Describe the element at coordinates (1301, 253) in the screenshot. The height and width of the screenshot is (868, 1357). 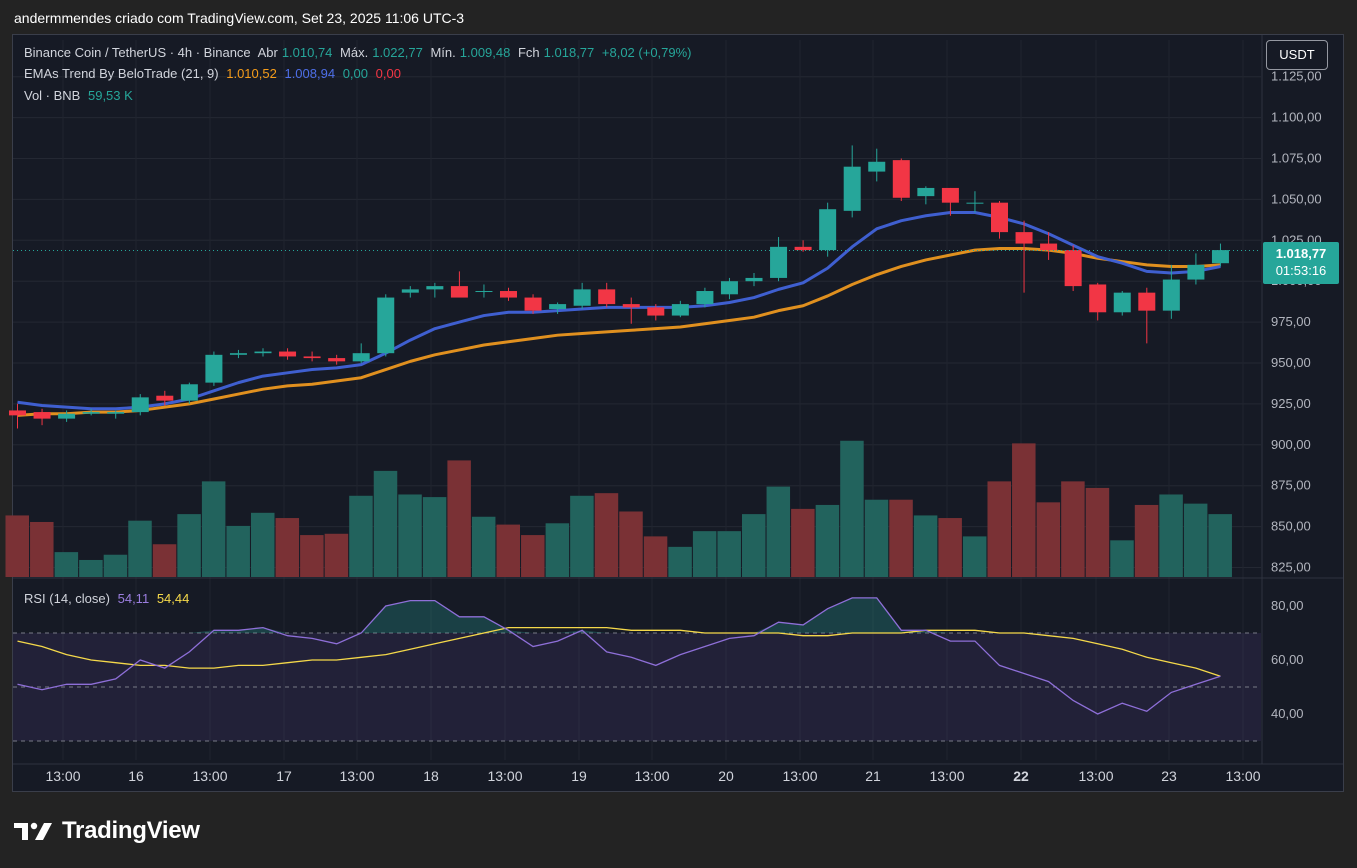
I see `last-price: 1.018,77` at that location.